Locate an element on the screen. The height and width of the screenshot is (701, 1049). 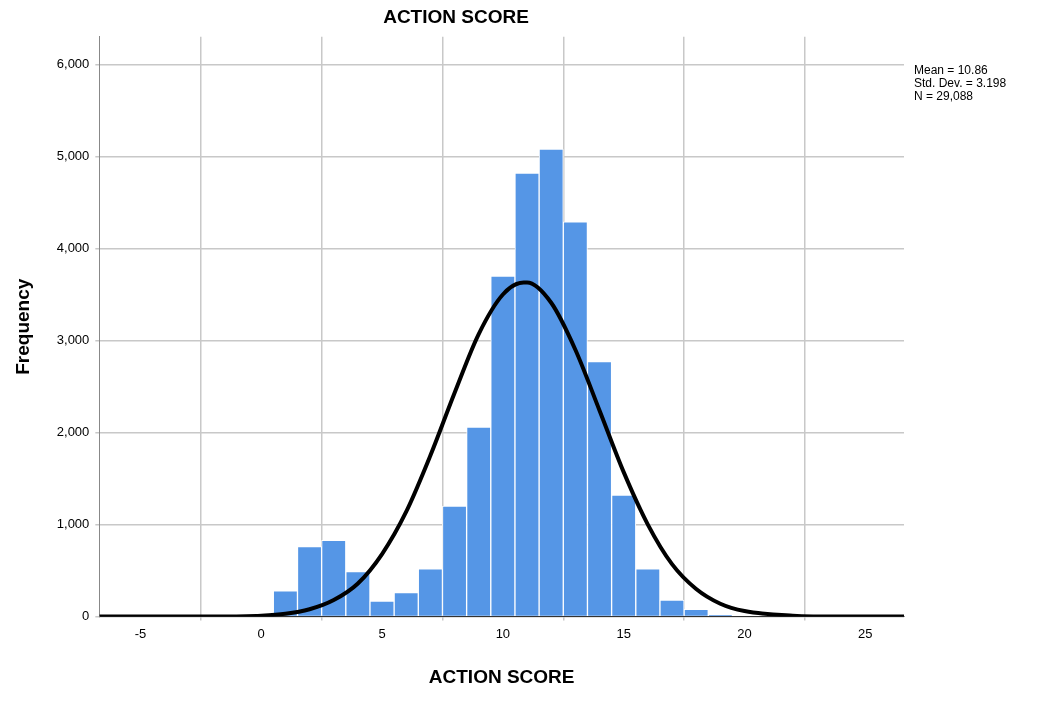
y-tick-label: 6,000 is located at coordinates (73, 63).